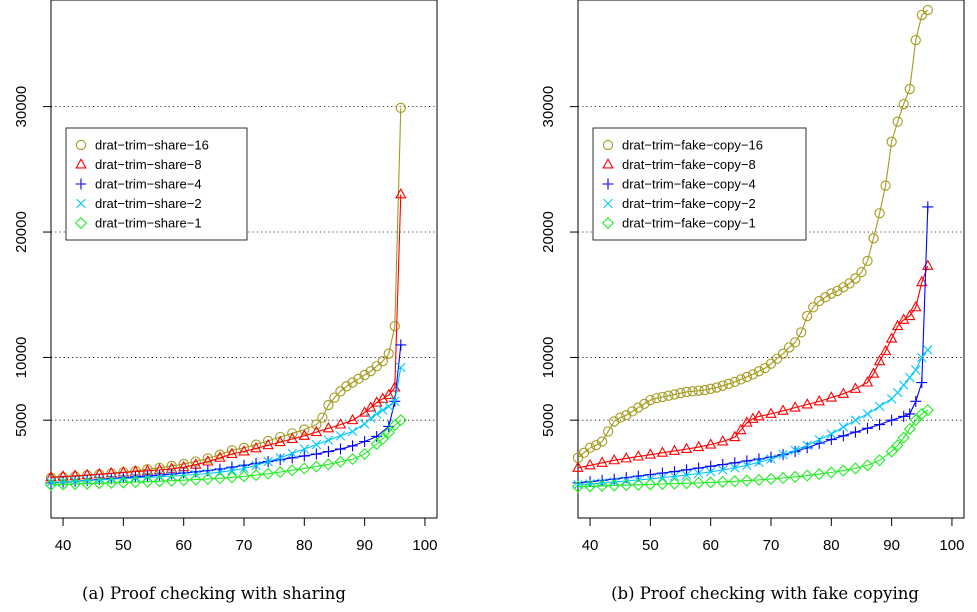 This screenshot has width=977, height=612. What do you see at coordinates (710, 545) in the screenshot?
I see `x-tick-label-60: 60` at bounding box center [710, 545].